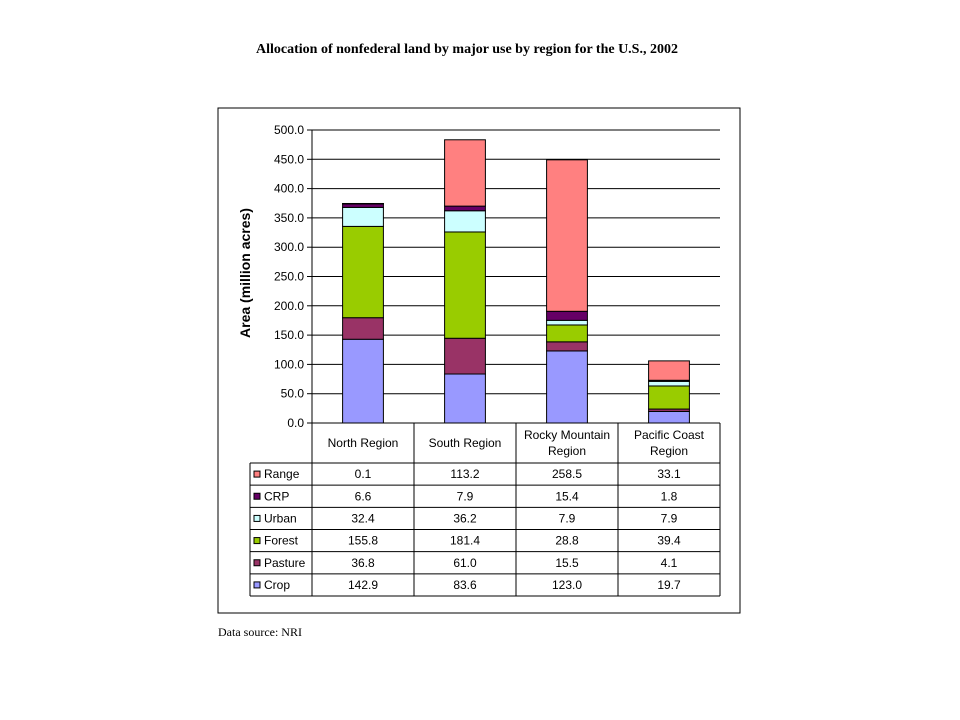  Describe the element at coordinates (289, 159) in the screenshot. I see `y-tick-label: 450.0` at that location.